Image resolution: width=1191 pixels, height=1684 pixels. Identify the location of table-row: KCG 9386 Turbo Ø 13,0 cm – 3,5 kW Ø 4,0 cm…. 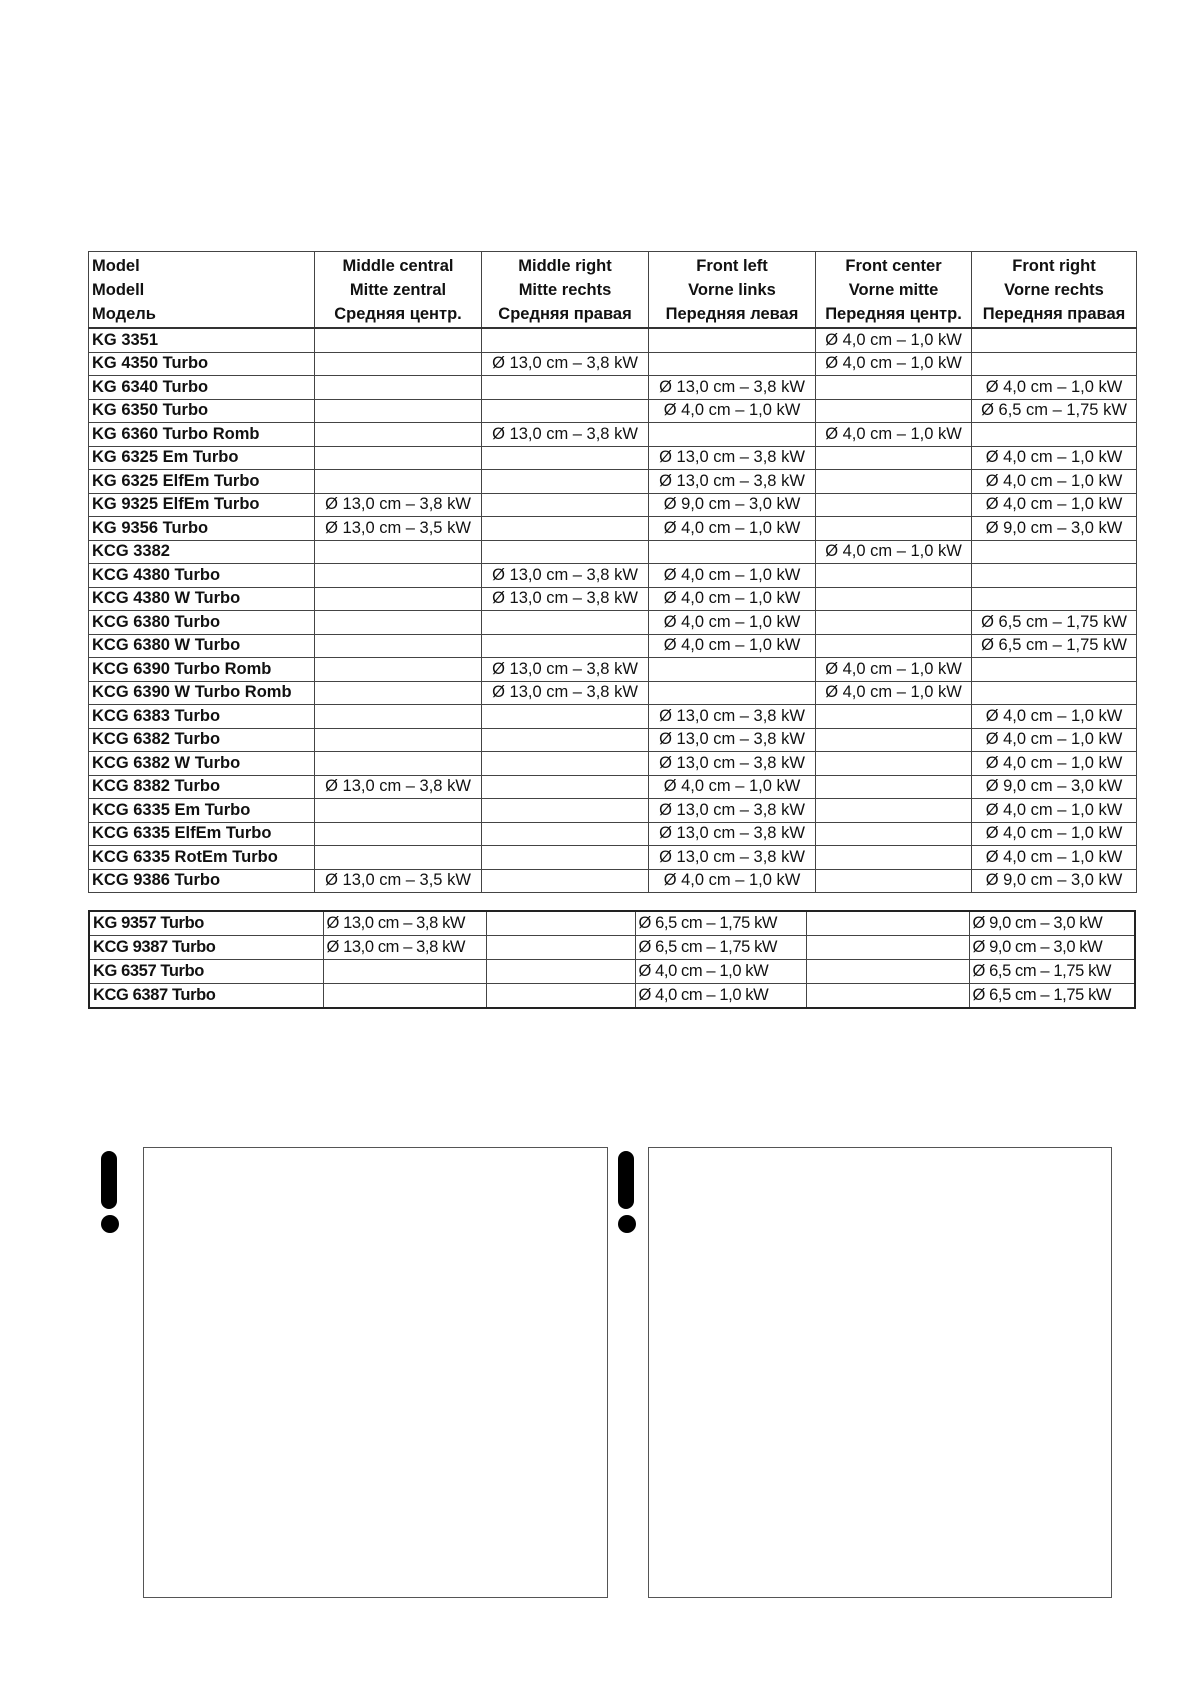
(612, 880).